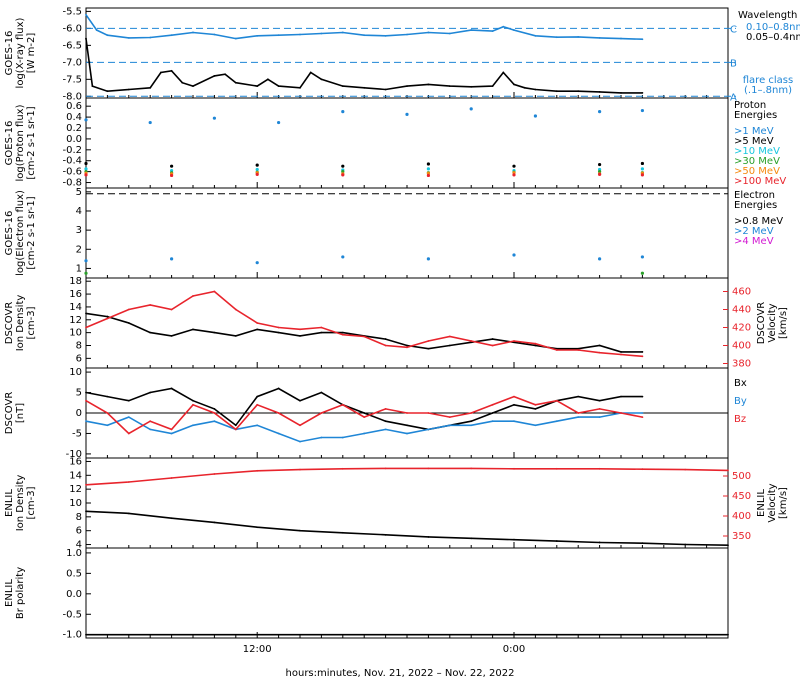  I want to click on flare-level-label: B, so click(733, 63).